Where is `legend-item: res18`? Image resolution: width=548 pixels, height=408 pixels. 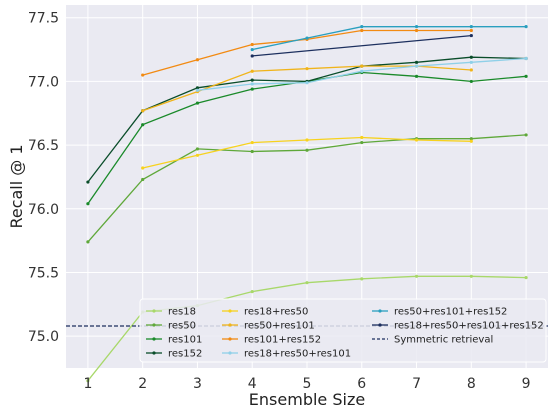
legend-item: res18 is located at coordinates (171, 312).